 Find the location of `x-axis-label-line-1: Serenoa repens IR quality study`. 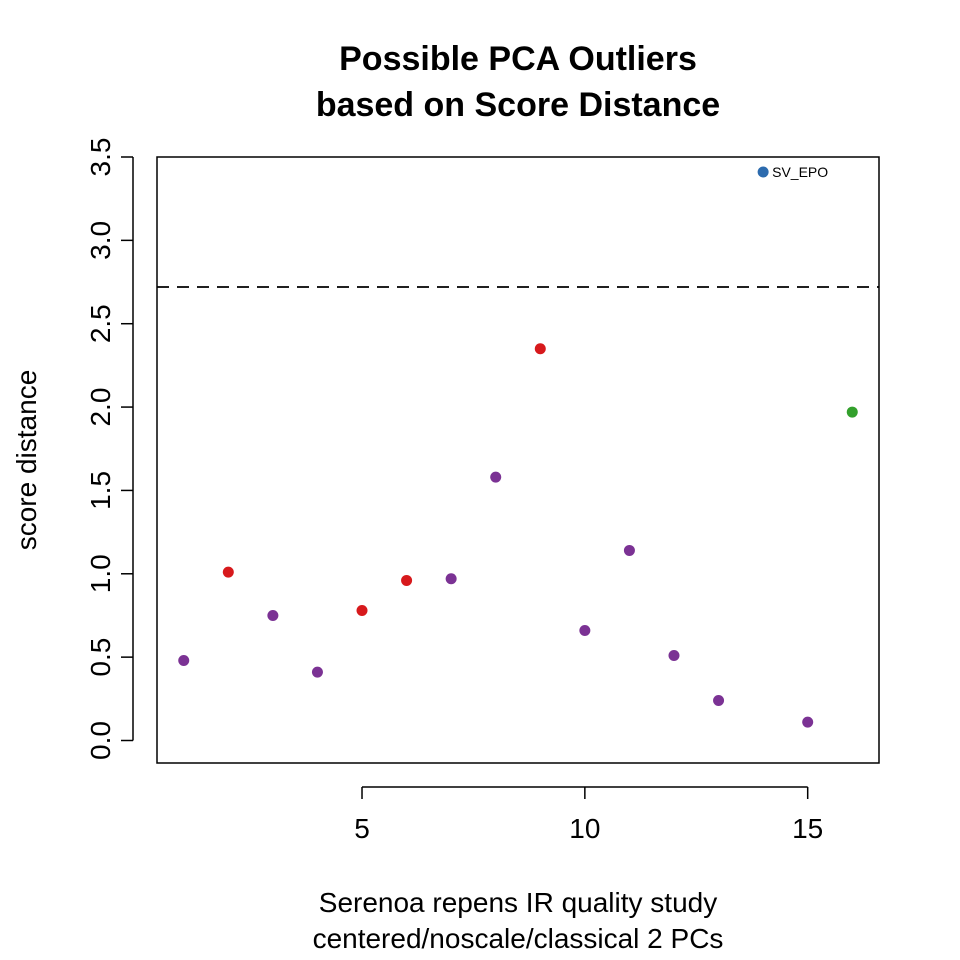

x-axis-label-line-1: Serenoa repens IR quality study is located at coordinates (518, 902).